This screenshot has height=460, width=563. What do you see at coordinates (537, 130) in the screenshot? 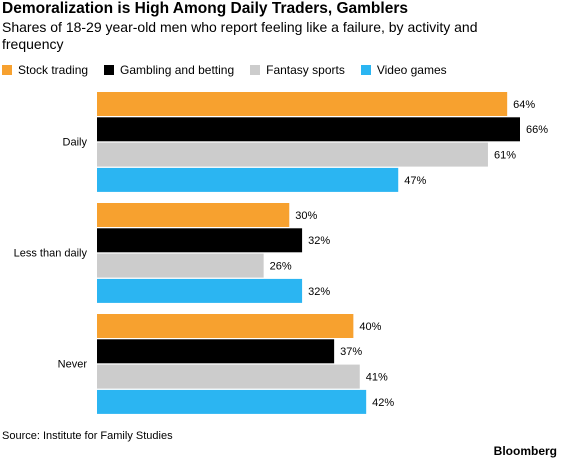
I see `value-label: 66%` at bounding box center [537, 130].